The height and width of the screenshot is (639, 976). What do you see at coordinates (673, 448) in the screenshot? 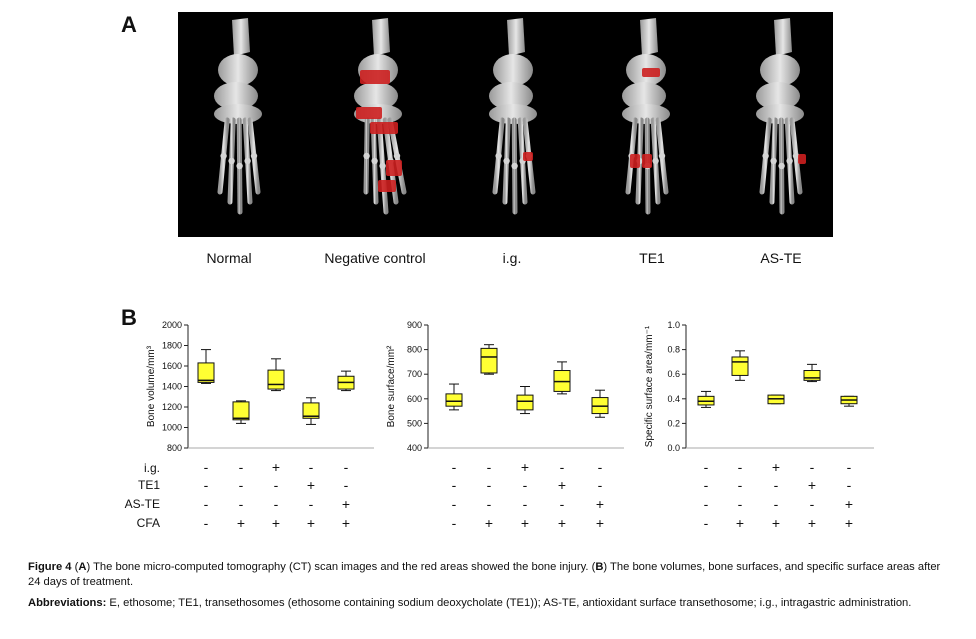
I see `y-tick-label: 0.0` at bounding box center [673, 448].